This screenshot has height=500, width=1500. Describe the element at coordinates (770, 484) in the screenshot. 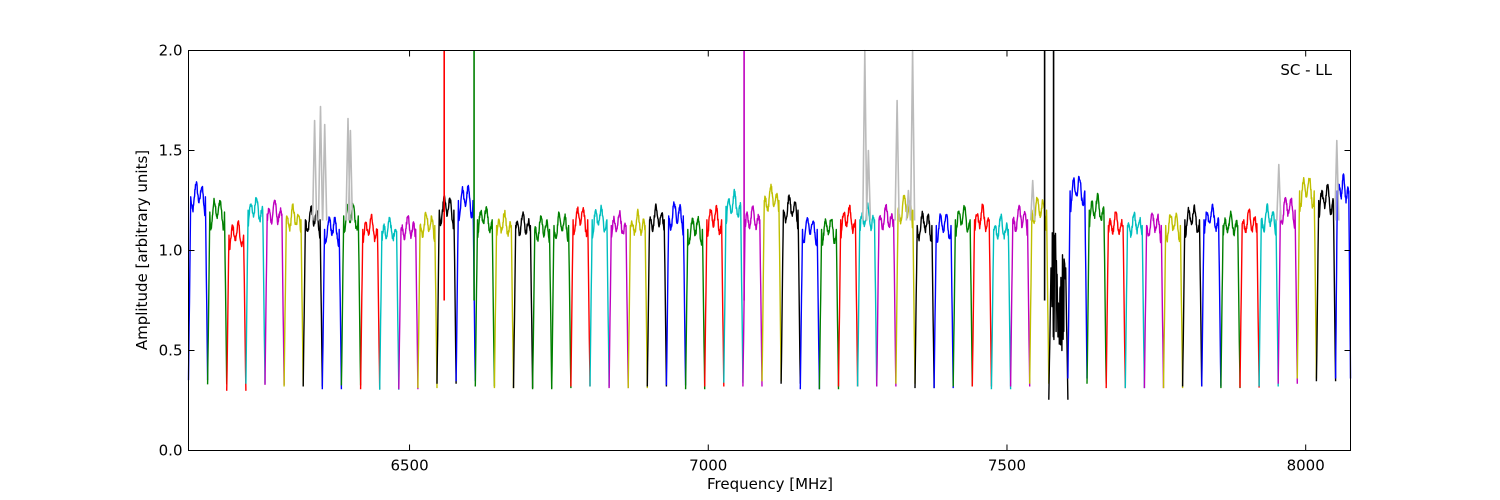

I see `x-axis-label: Frequency [MHz]` at that location.